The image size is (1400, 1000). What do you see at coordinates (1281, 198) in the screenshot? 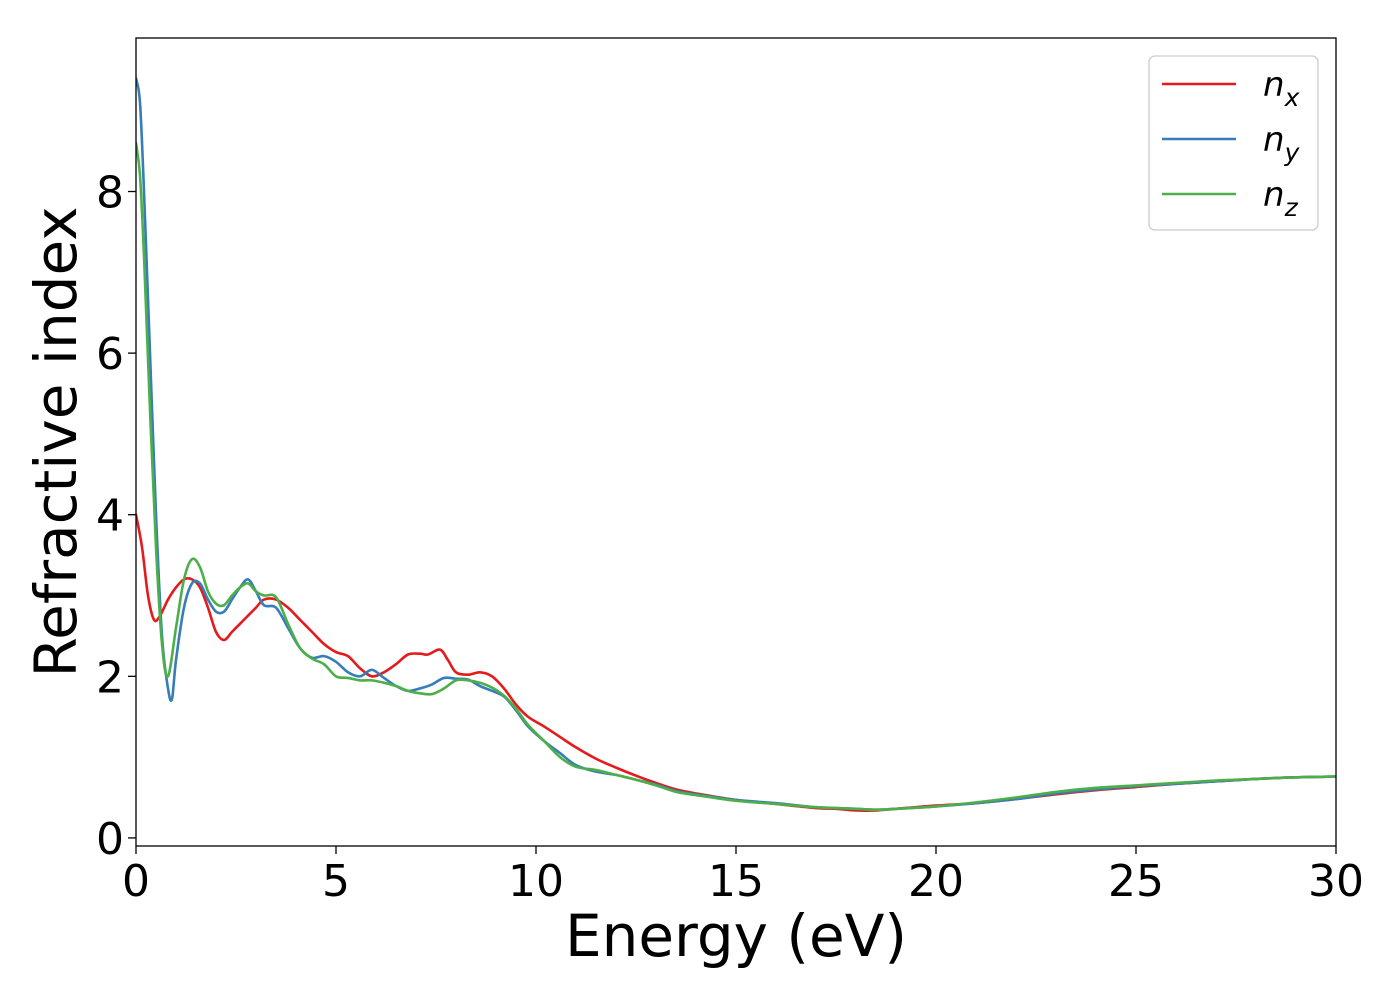
I see `legend-label-z: nz` at bounding box center [1281, 198].